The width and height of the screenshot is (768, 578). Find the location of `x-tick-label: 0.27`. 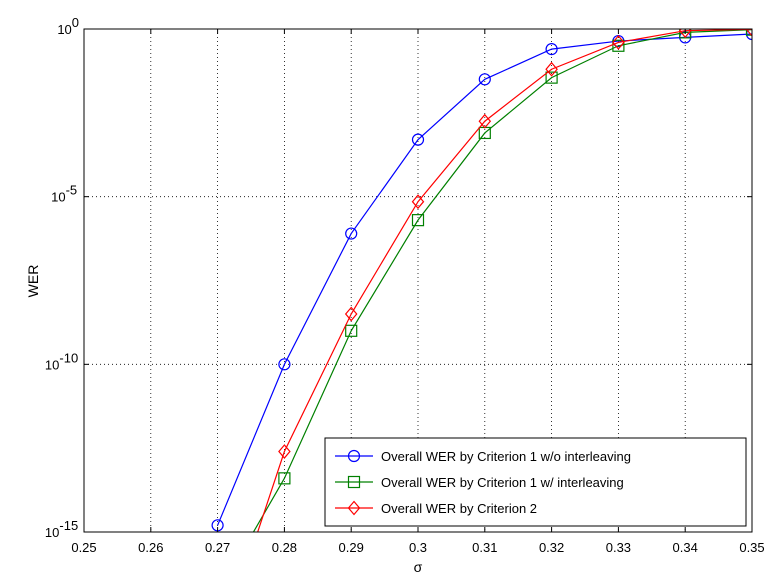

x-tick-label: 0.27 is located at coordinates (217, 547).